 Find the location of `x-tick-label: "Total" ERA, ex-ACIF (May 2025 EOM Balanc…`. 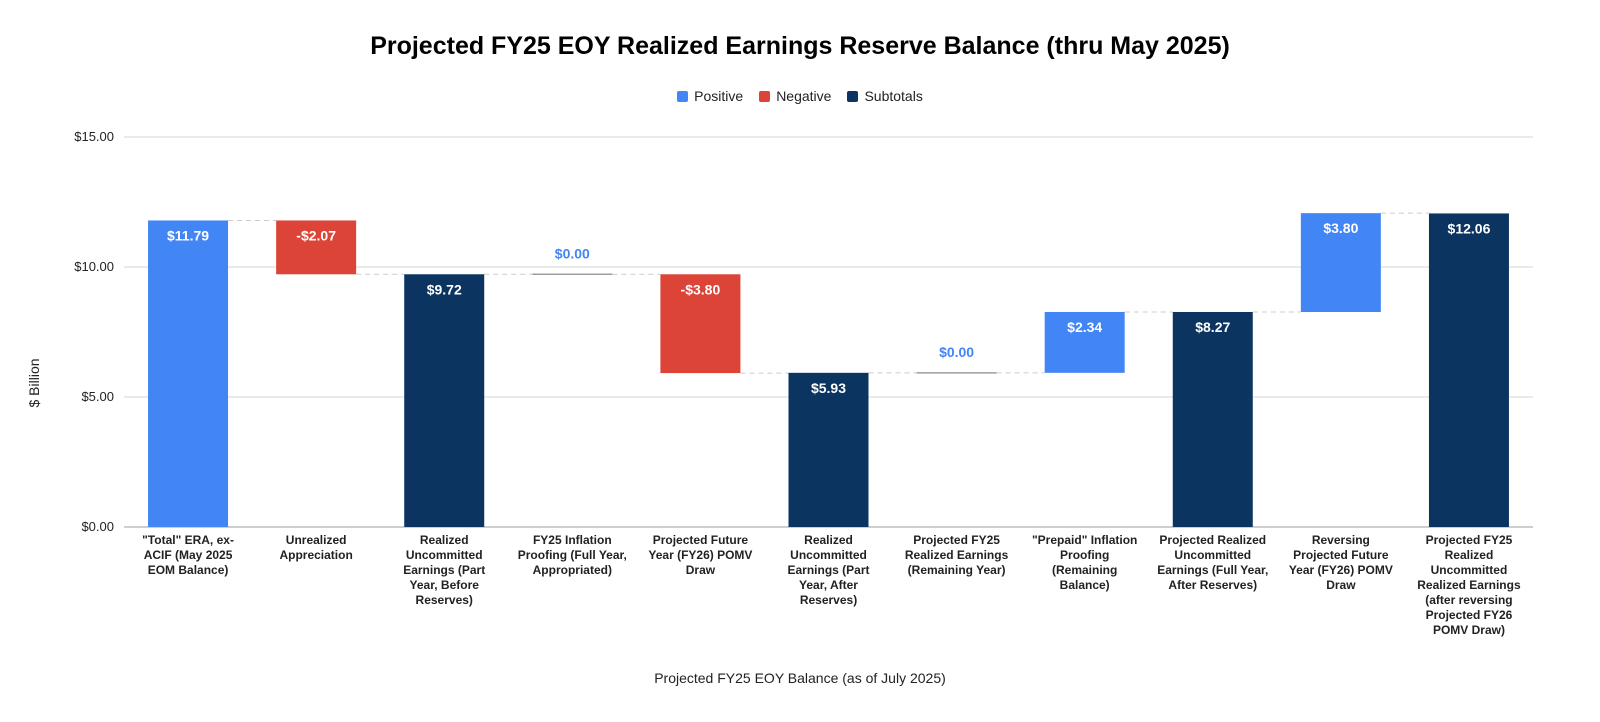

x-tick-label: "Total" ERA, ex-ACIF (May 2025 EOM Balanc… is located at coordinates (188, 555).